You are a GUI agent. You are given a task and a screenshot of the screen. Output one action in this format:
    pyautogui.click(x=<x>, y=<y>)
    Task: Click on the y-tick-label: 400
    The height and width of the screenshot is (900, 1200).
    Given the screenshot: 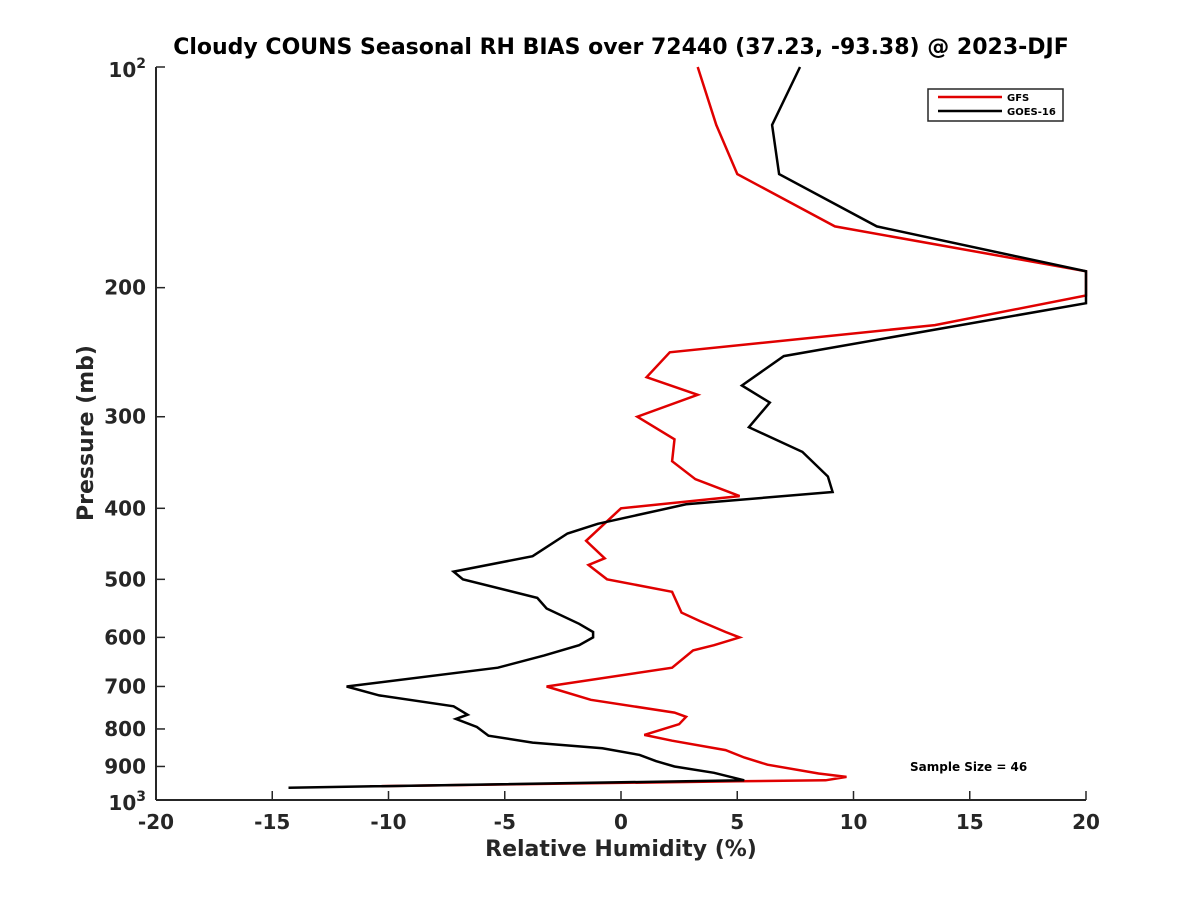 What is the action you would take?
    pyautogui.click(x=125, y=508)
    